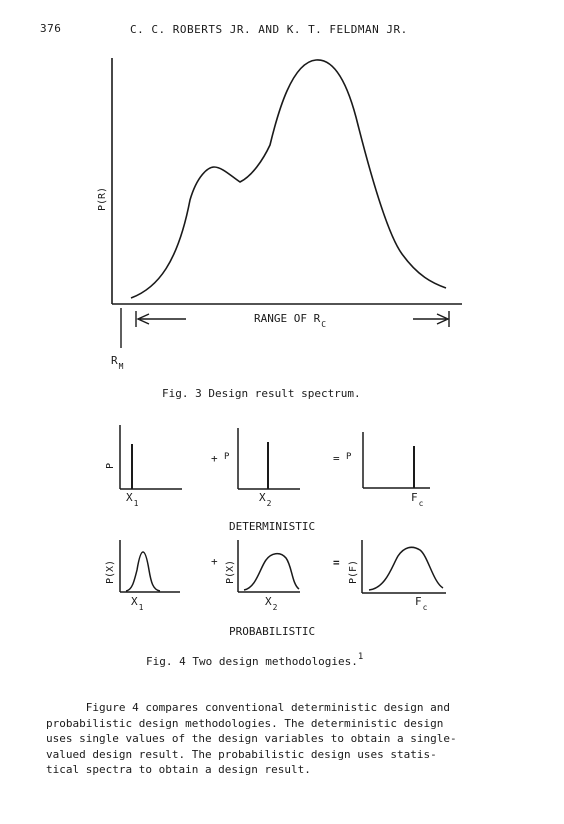 The image size is (564, 824). Describe the element at coordinates (214, 458) in the screenshot. I see `det-plus-sign: +` at that location.